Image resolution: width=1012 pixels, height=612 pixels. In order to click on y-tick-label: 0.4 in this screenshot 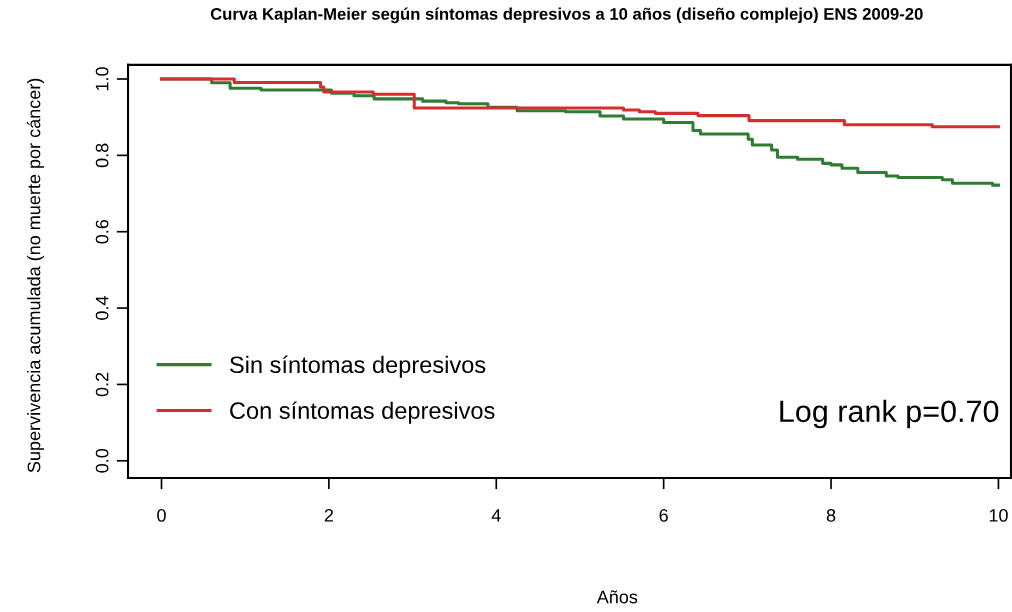, I will do `click(102, 308)`.